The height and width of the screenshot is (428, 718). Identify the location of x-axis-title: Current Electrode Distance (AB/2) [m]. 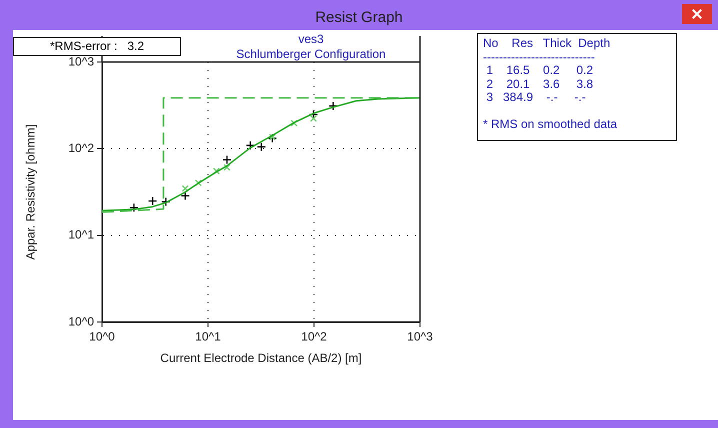
(261, 358).